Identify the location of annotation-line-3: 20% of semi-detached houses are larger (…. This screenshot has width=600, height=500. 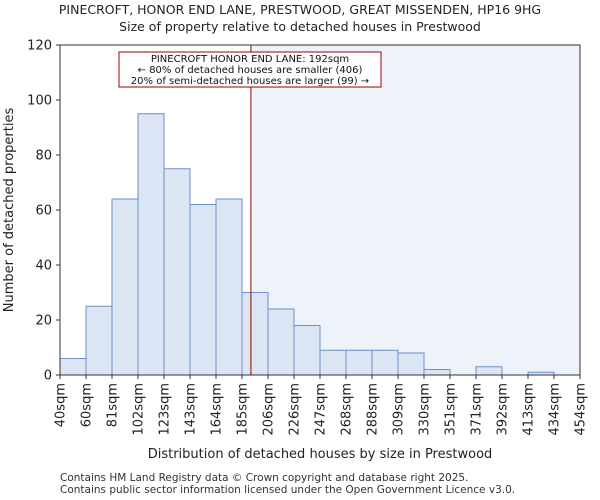
(250, 81).